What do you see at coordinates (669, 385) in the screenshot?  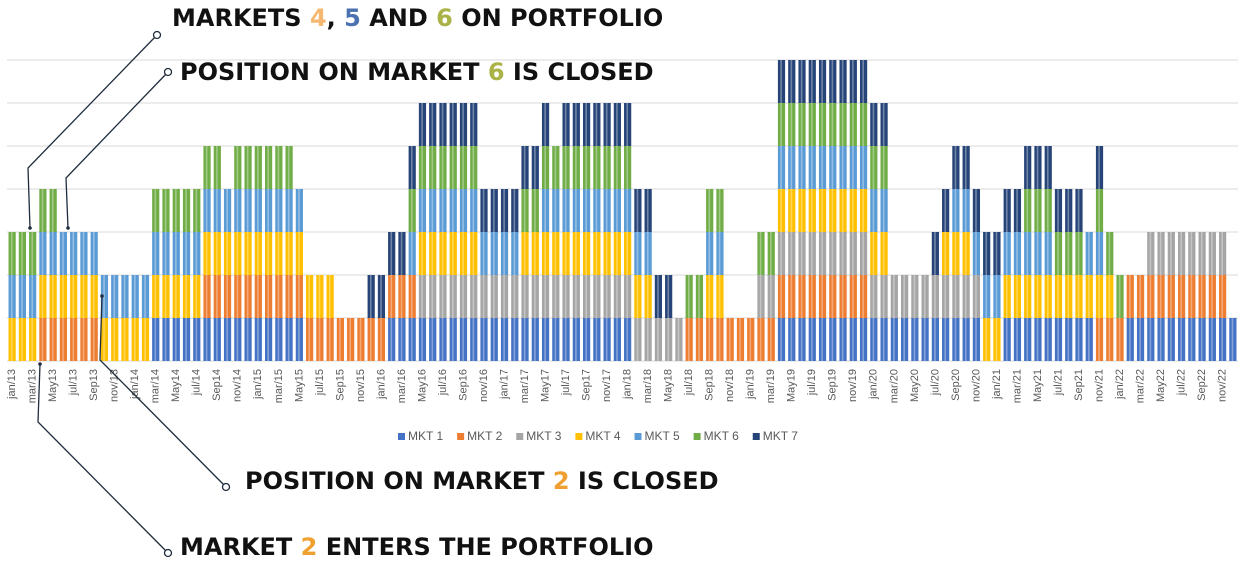 I see `x-tick-label: May18` at bounding box center [669, 385].